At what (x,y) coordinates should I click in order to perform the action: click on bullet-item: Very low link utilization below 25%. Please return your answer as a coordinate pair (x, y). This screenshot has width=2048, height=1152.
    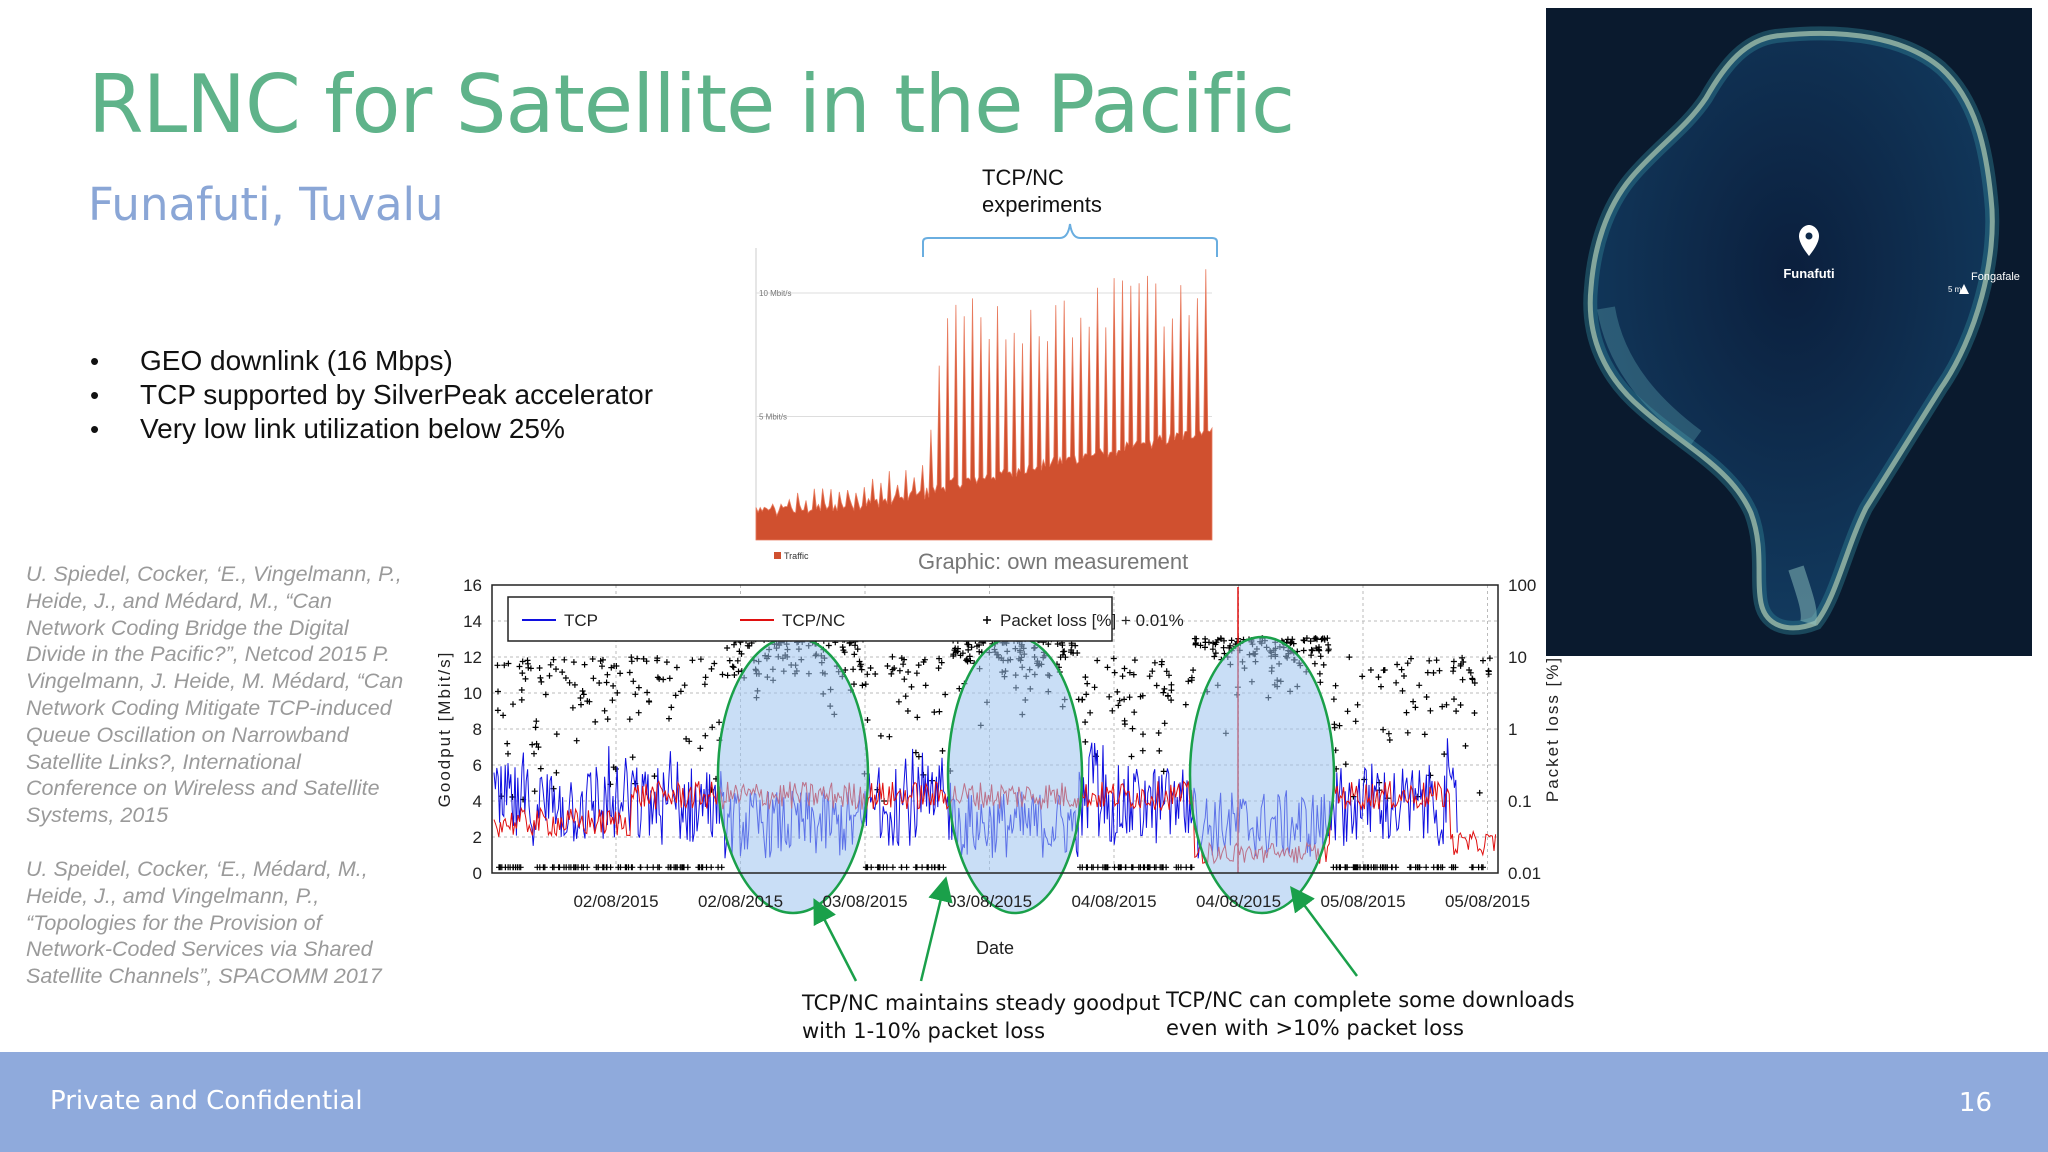
    Looking at the image, I should click on (370, 429).